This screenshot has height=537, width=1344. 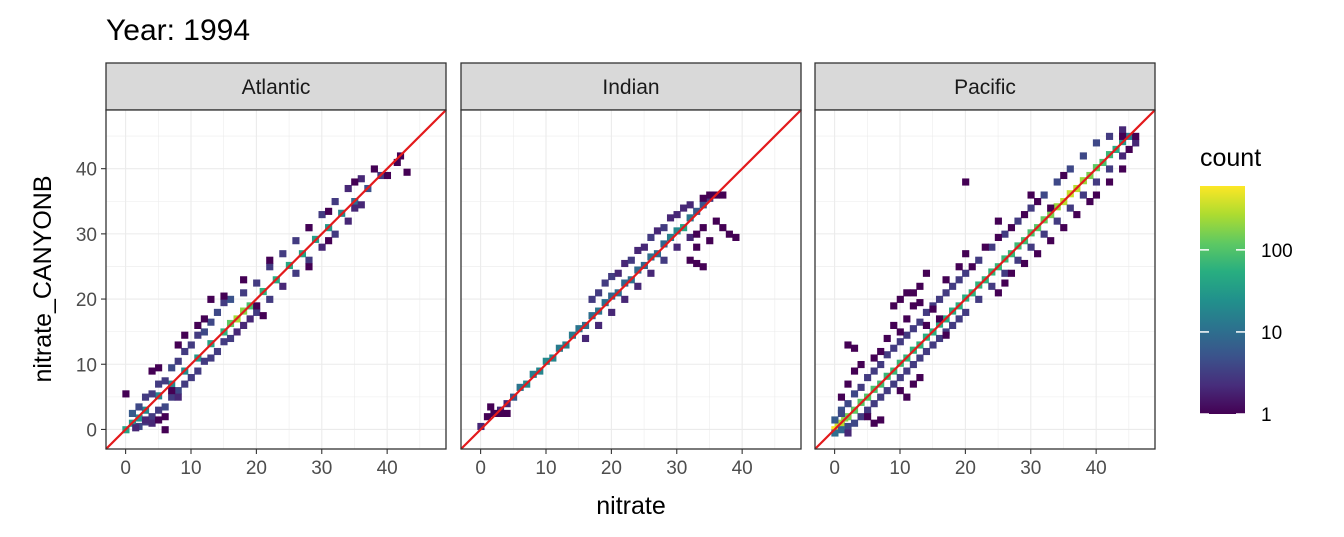 I want to click on plot-title: Year: 1994, so click(x=178, y=30).